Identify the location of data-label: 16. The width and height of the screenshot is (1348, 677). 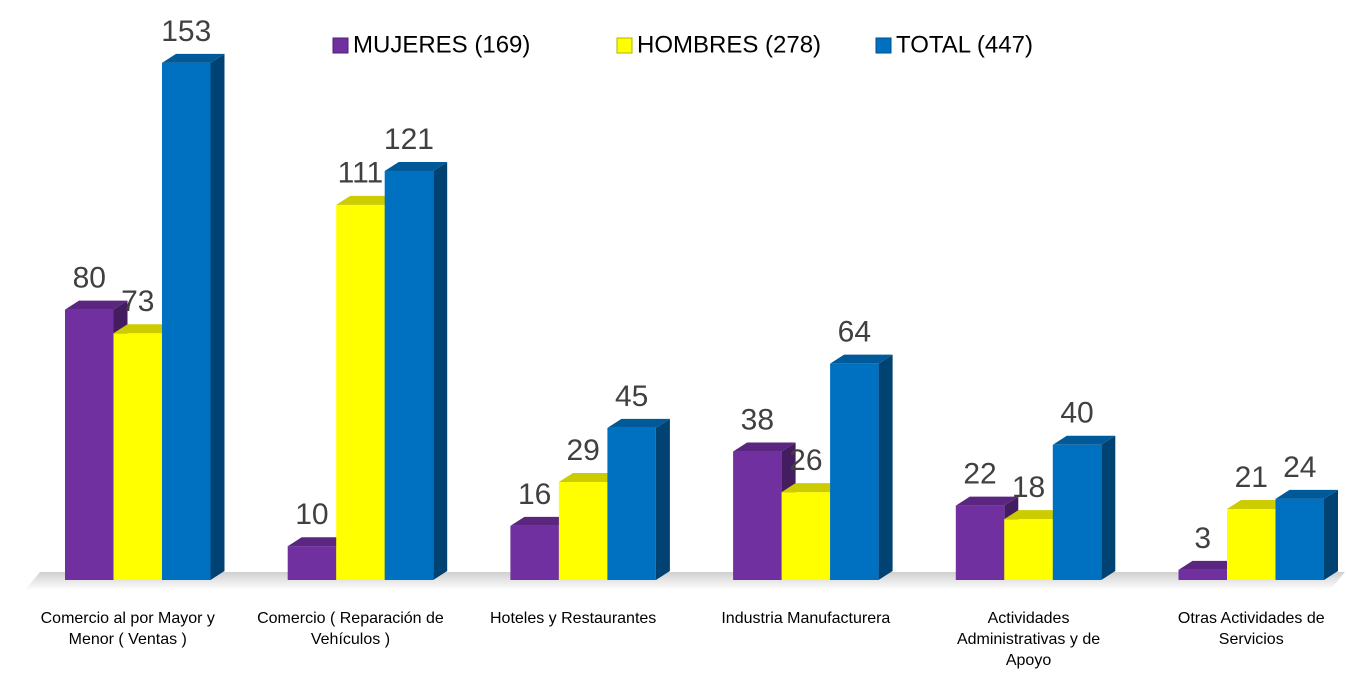
(534, 494).